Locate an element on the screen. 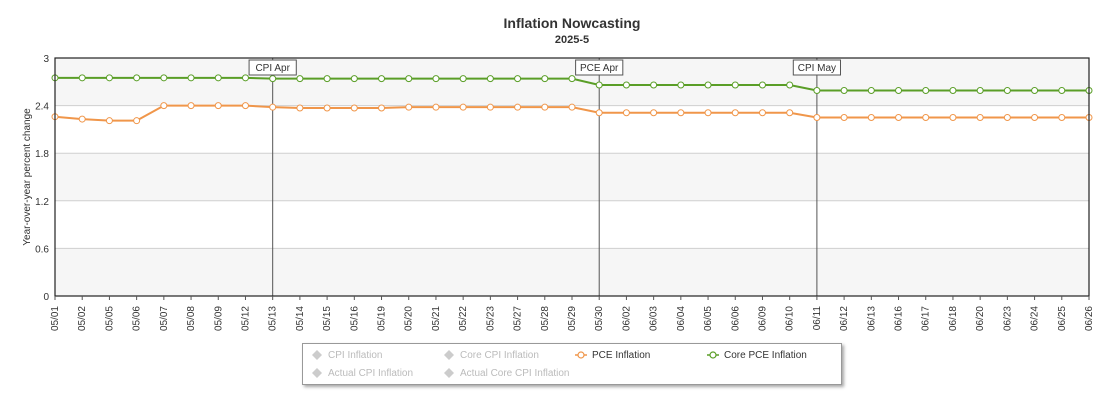 This screenshot has height=400, width=1104. x-tick-label: 06/24 is located at coordinates (1035, 318).